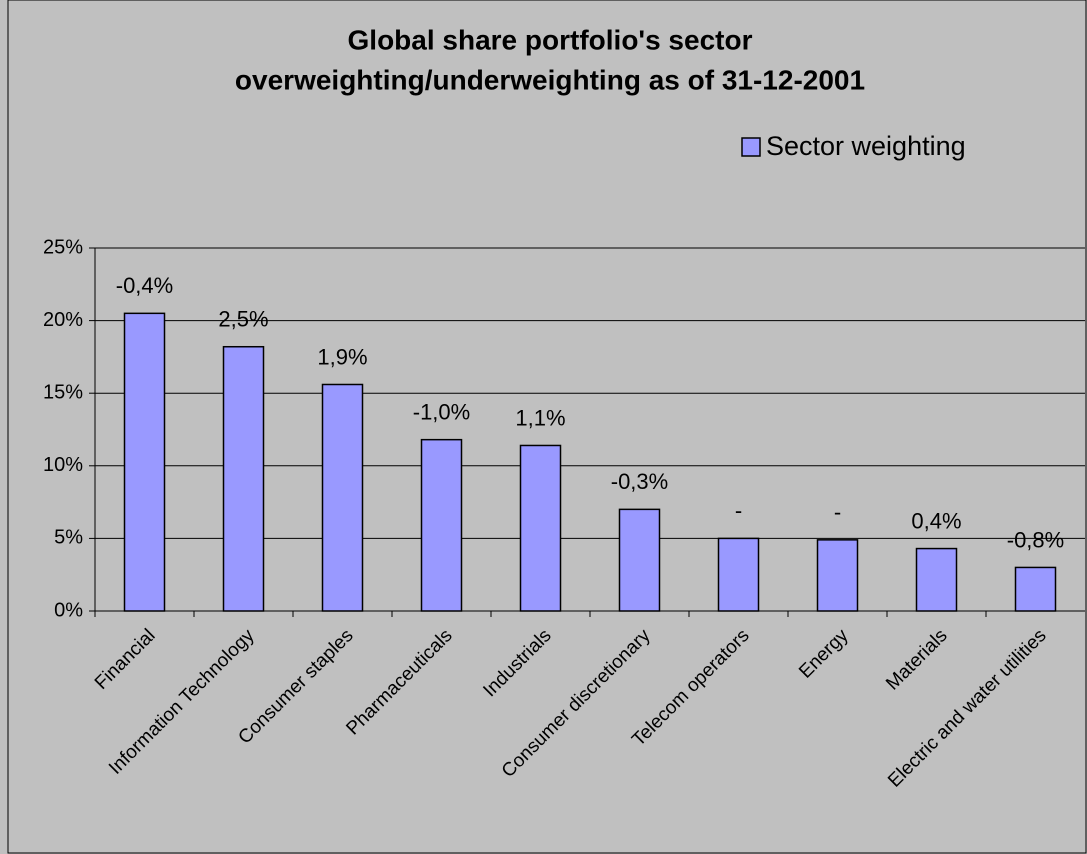 The height and width of the screenshot is (854, 1087). I want to click on bar-annotation: 0,4%, so click(936, 520).